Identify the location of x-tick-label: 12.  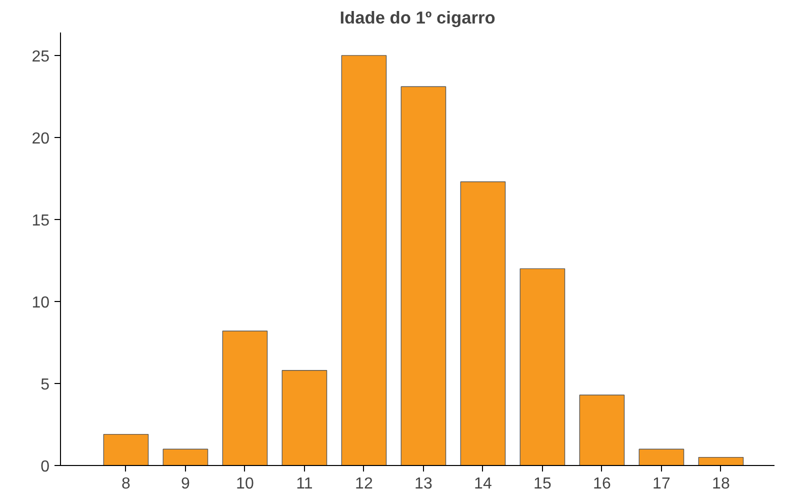
(364, 483).